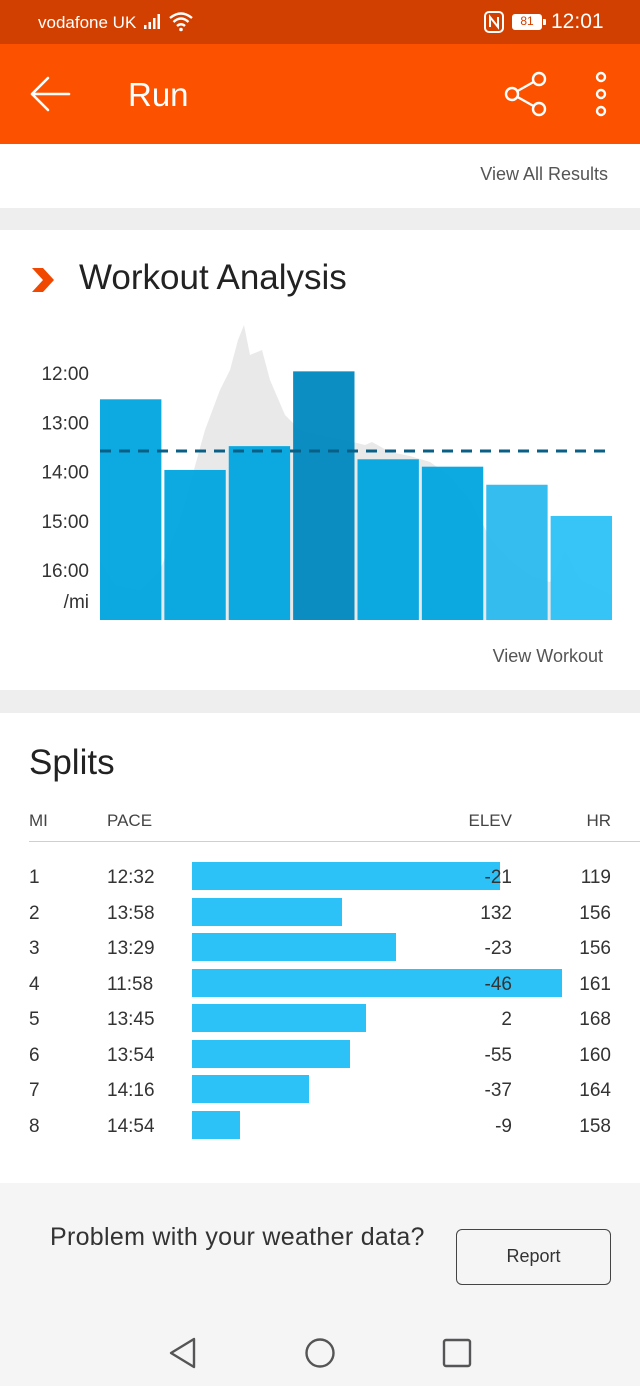 This screenshot has width=640, height=1386. I want to click on nav-recents-icon, so click(457, 1353).